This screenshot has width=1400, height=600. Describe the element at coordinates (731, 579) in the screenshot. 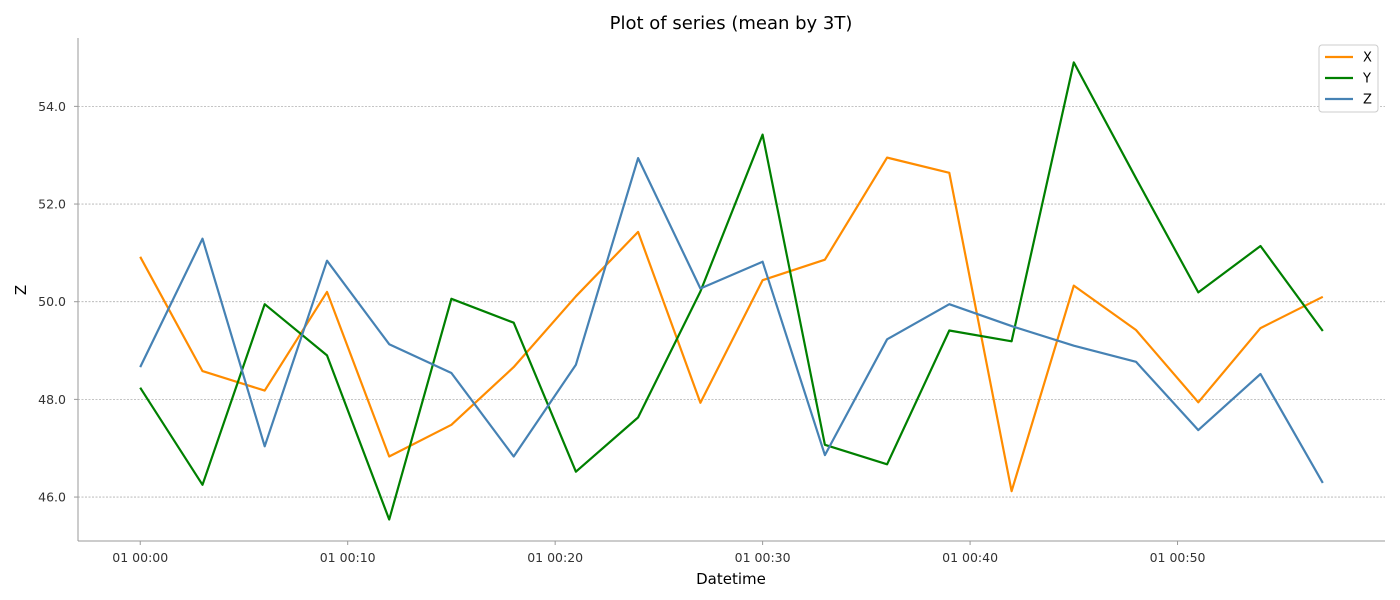

I see `x-axis-label: Datetime` at that location.